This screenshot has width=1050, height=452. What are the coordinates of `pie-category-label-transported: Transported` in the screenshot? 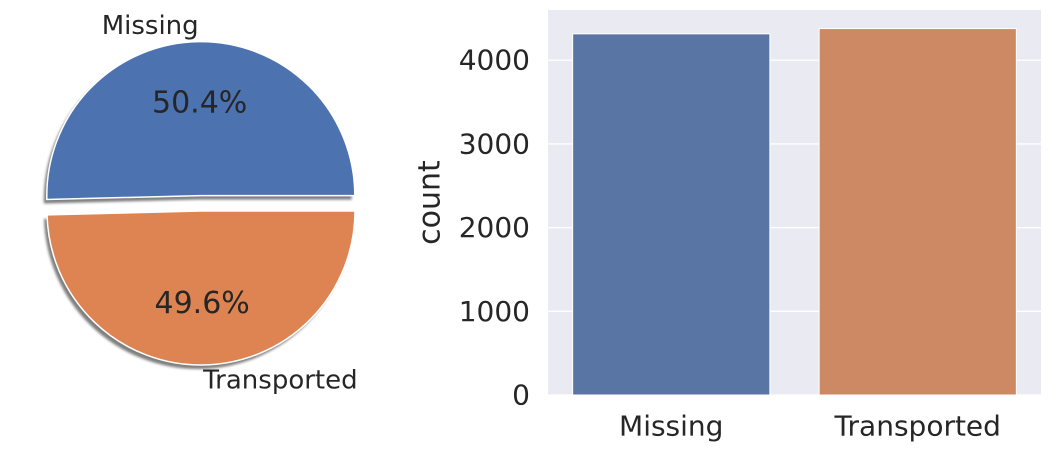 It's located at (280, 380).